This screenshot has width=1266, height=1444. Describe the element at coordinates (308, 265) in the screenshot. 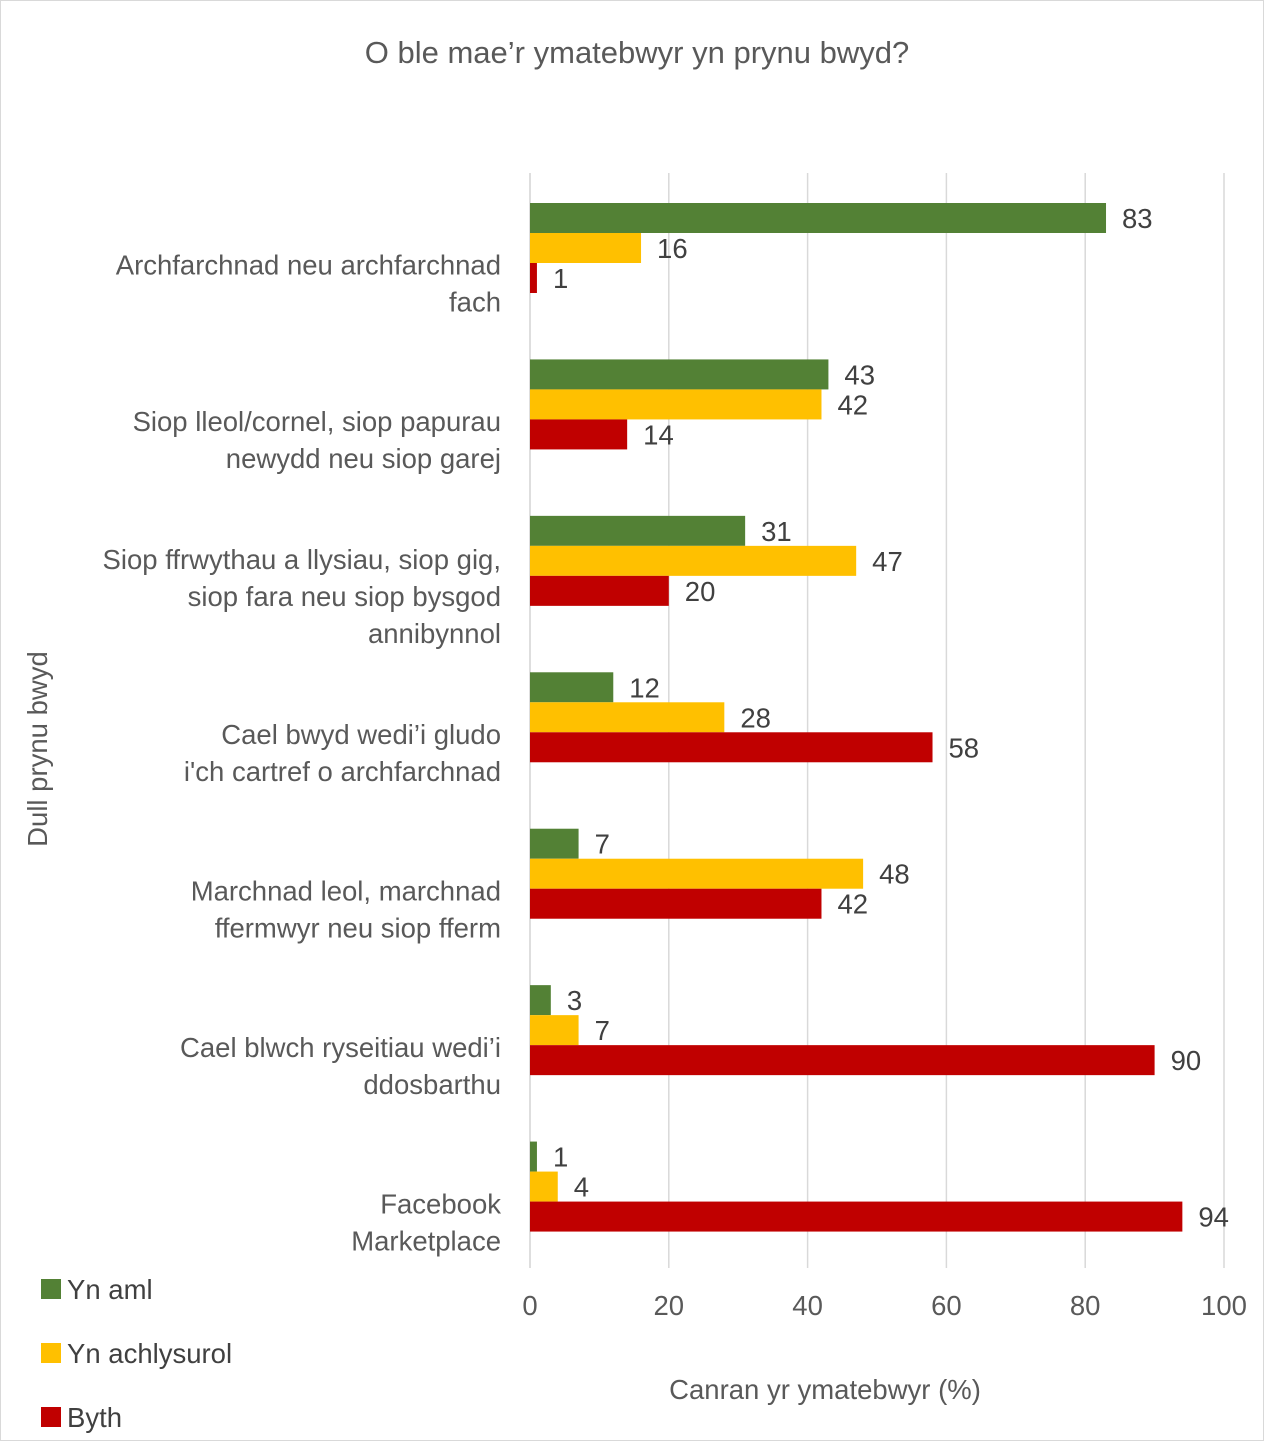

I see `category-label: Archfarchnad neu archfarchnad` at that location.